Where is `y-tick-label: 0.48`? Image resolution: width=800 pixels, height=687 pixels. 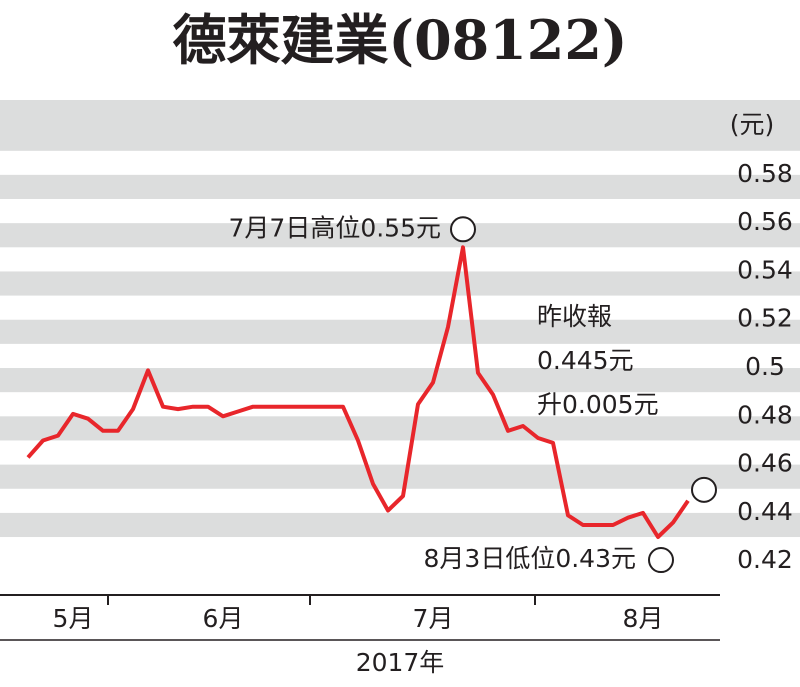
y-tick-label: 0.48 is located at coordinates (765, 414).